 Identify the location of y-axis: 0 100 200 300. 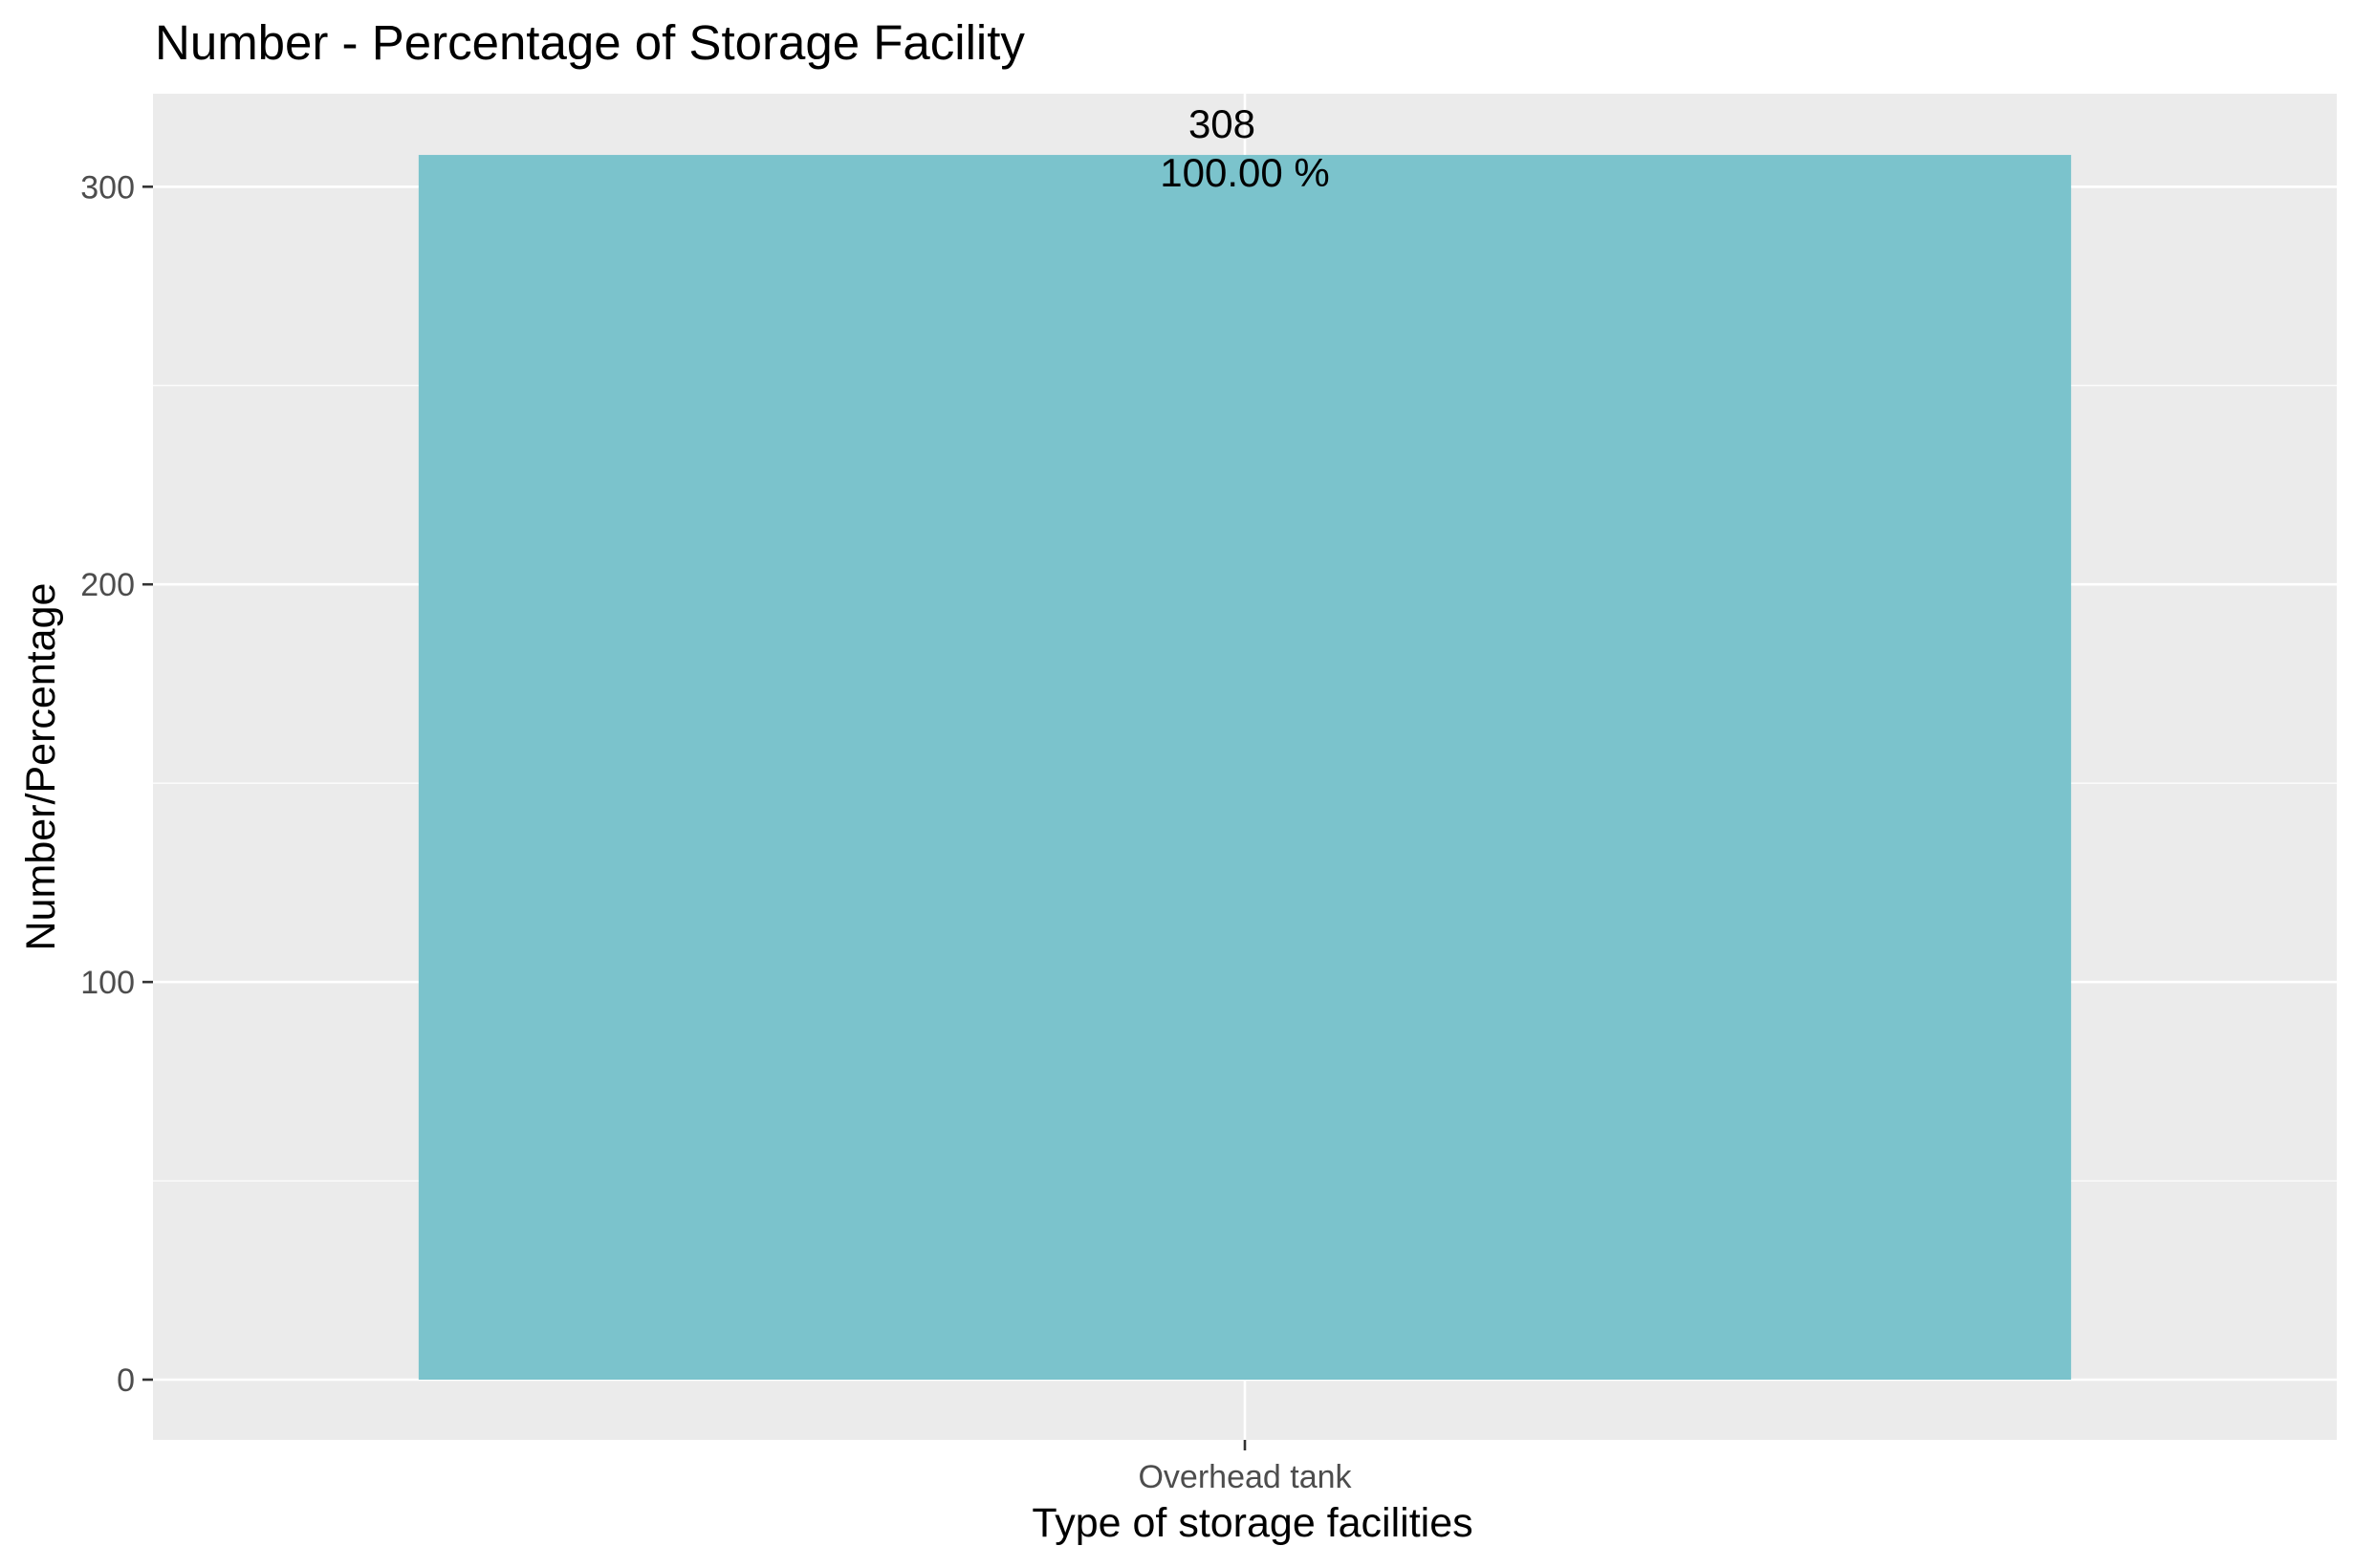
(116, 784).